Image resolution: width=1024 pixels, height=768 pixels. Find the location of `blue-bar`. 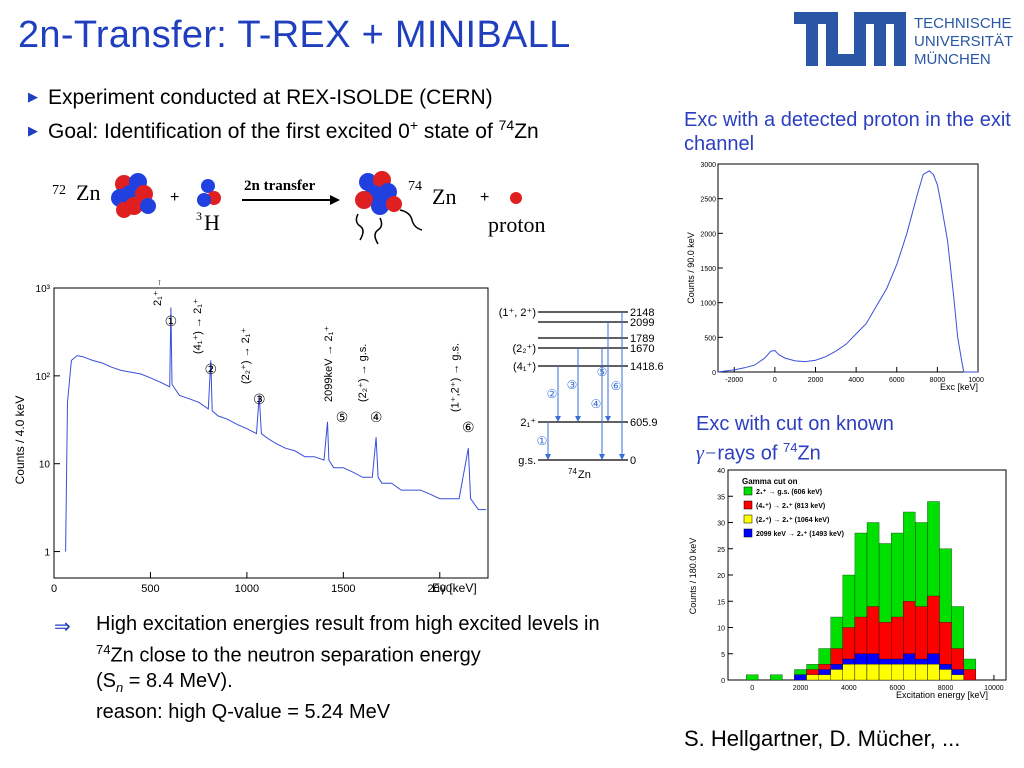

blue-bar is located at coordinates (800, 677).